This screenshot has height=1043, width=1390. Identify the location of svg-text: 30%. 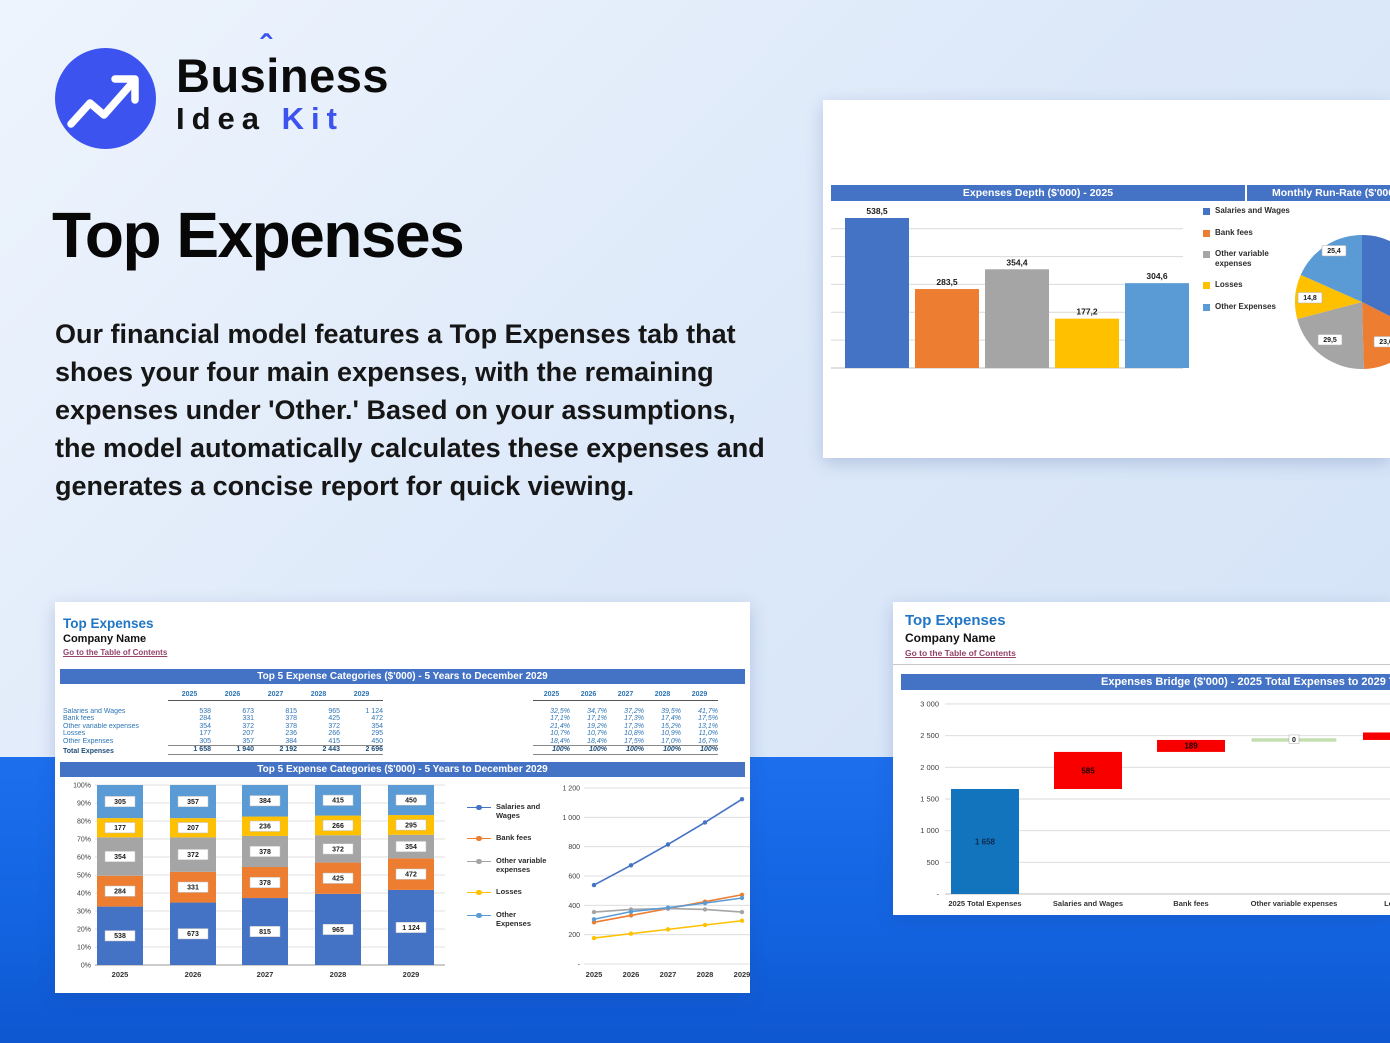
(84, 912).